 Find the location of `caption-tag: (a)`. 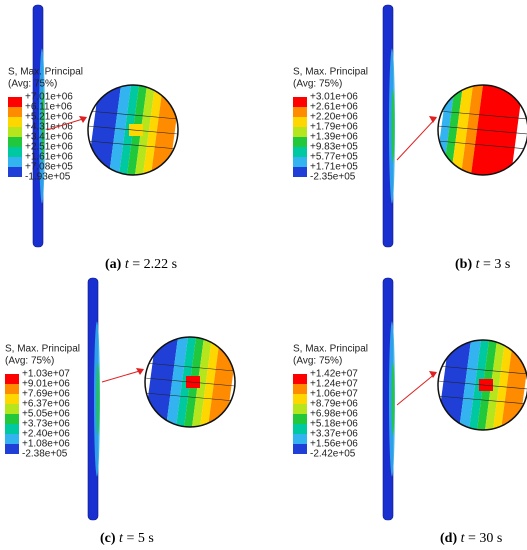

caption-tag: (a) is located at coordinates (113, 264).